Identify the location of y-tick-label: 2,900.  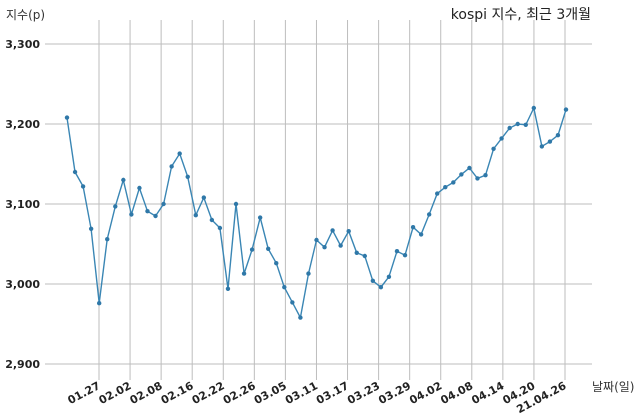
(22, 364).